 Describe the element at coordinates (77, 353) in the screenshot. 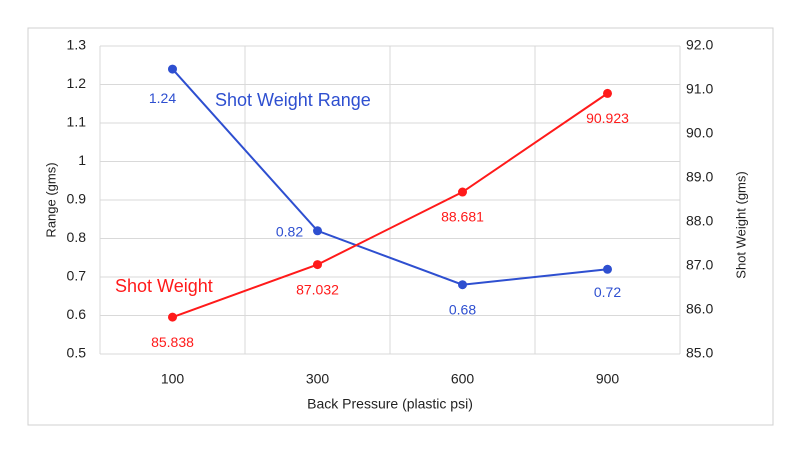

I see `y-tick-label: 0.5` at that location.